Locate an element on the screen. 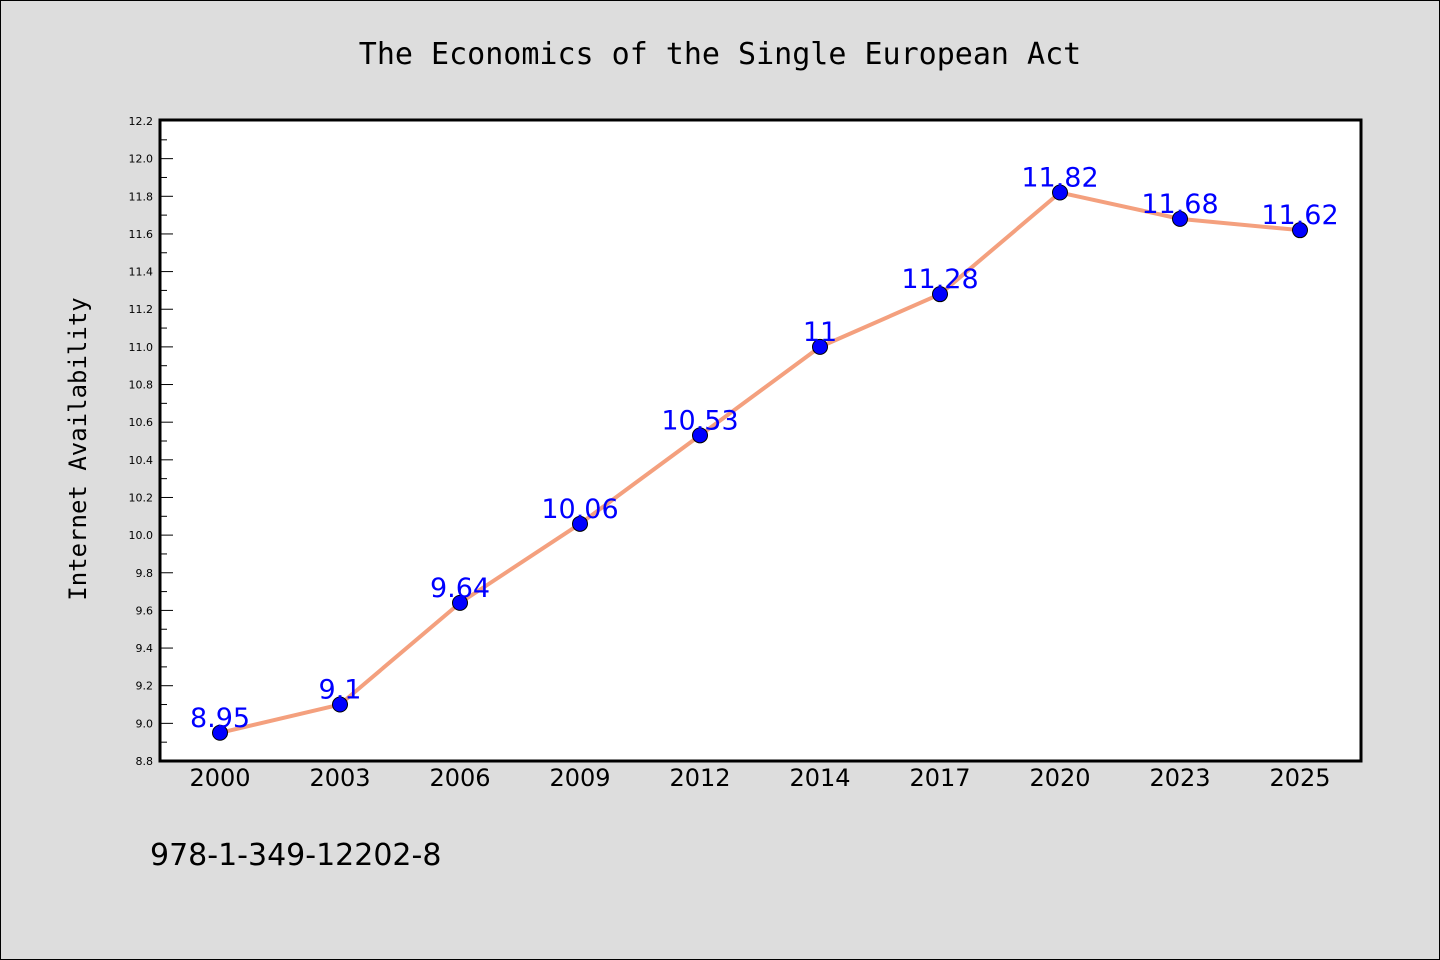 The width and height of the screenshot is (1440, 960). y-tick-label: 11.8 is located at coordinates (141, 196).